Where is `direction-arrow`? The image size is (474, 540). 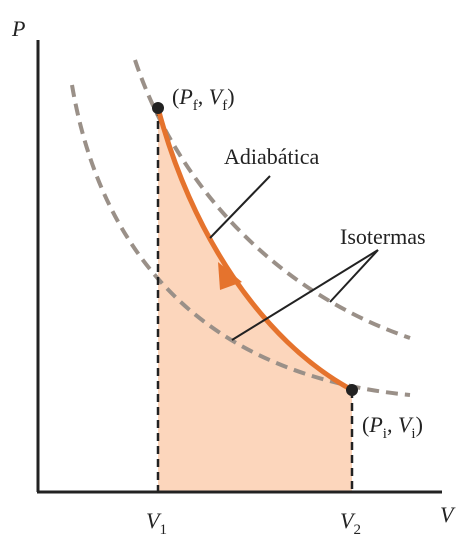 direction-arrow is located at coordinates (230, 276).